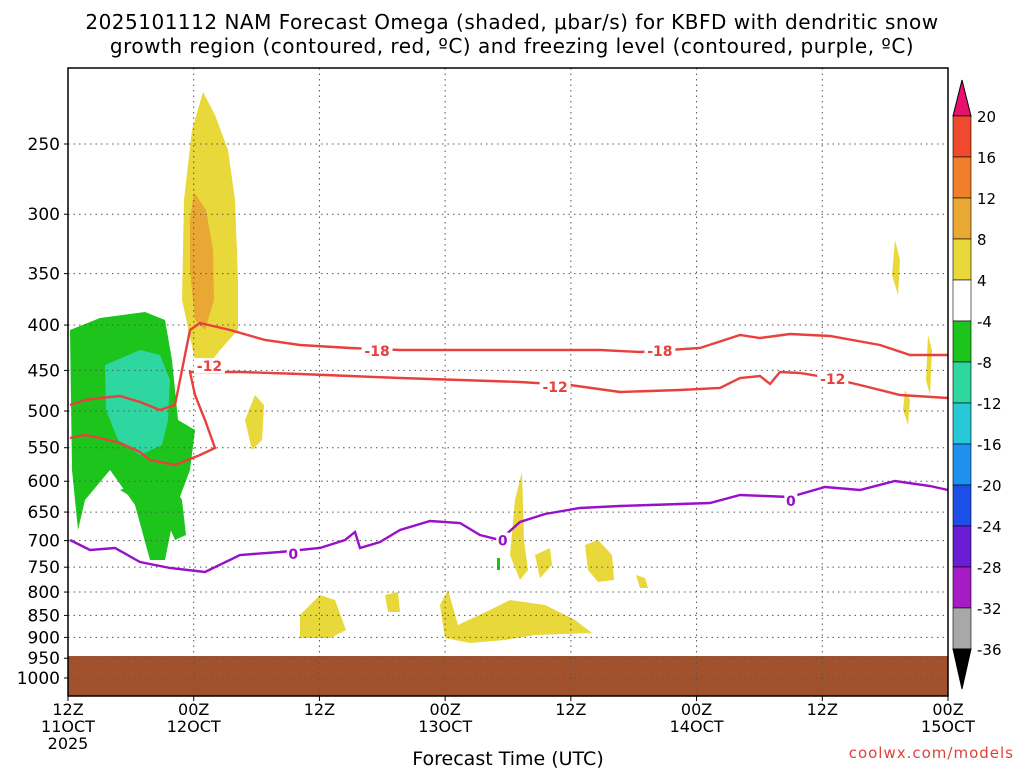  What do you see at coordinates (931, 753) in the screenshot?
I see `site-credit: coolwx.com/models` at bounding box center [931, 753].